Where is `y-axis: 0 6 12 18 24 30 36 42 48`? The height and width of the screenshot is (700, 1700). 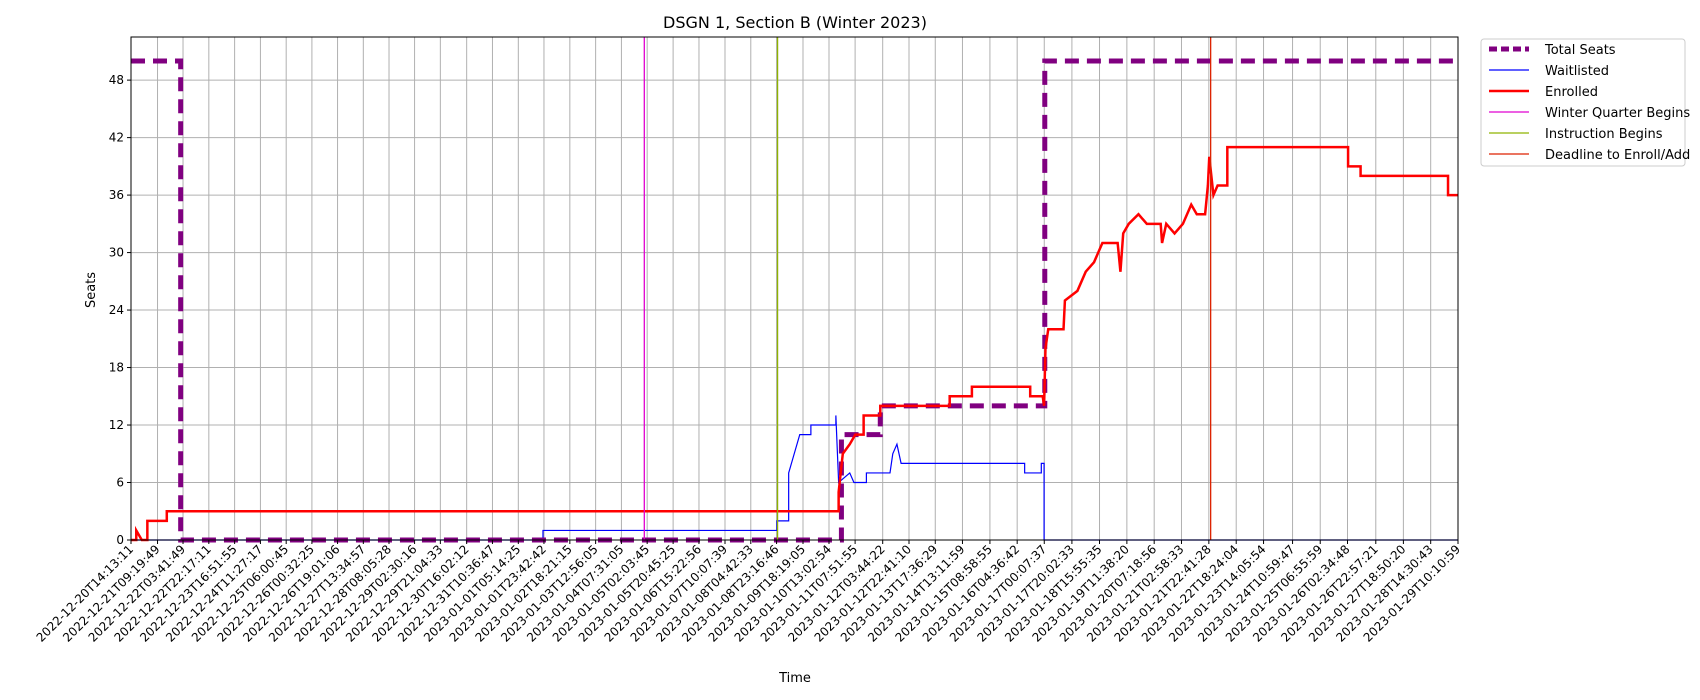
y-axis: 0 6 12 18 24 30 36 42 48 is located at coordinates (120, 310).